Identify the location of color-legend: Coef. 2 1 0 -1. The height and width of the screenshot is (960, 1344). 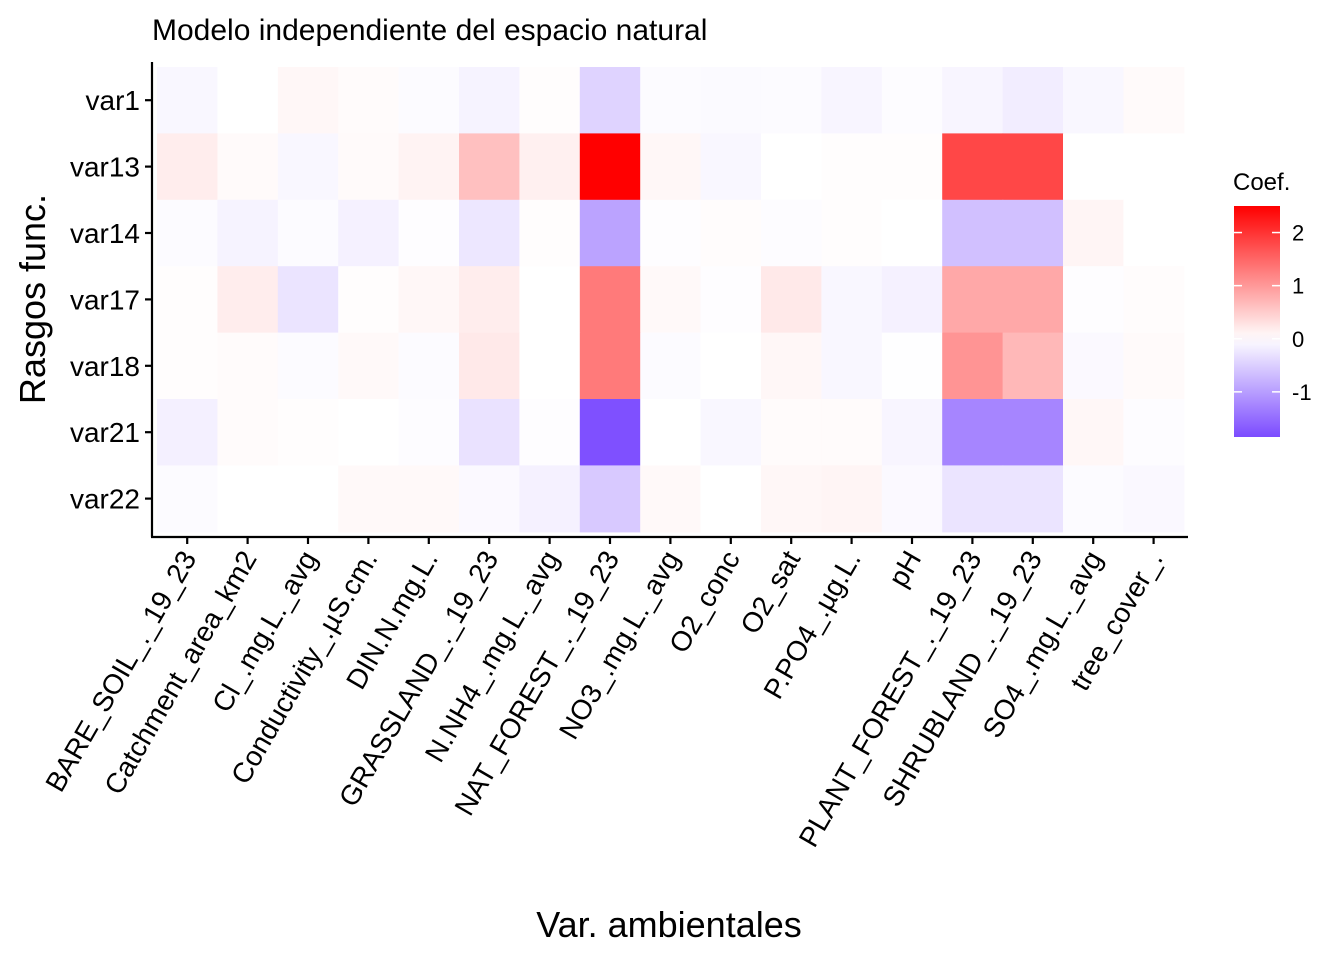
(1272, 303).